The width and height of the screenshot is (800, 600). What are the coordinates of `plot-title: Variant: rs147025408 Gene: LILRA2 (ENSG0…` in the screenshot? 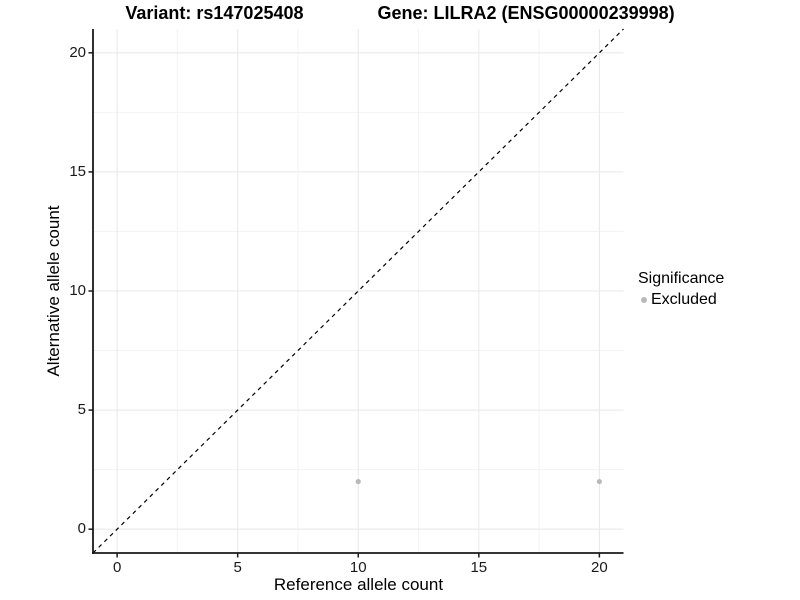 It's located at (400, 13).